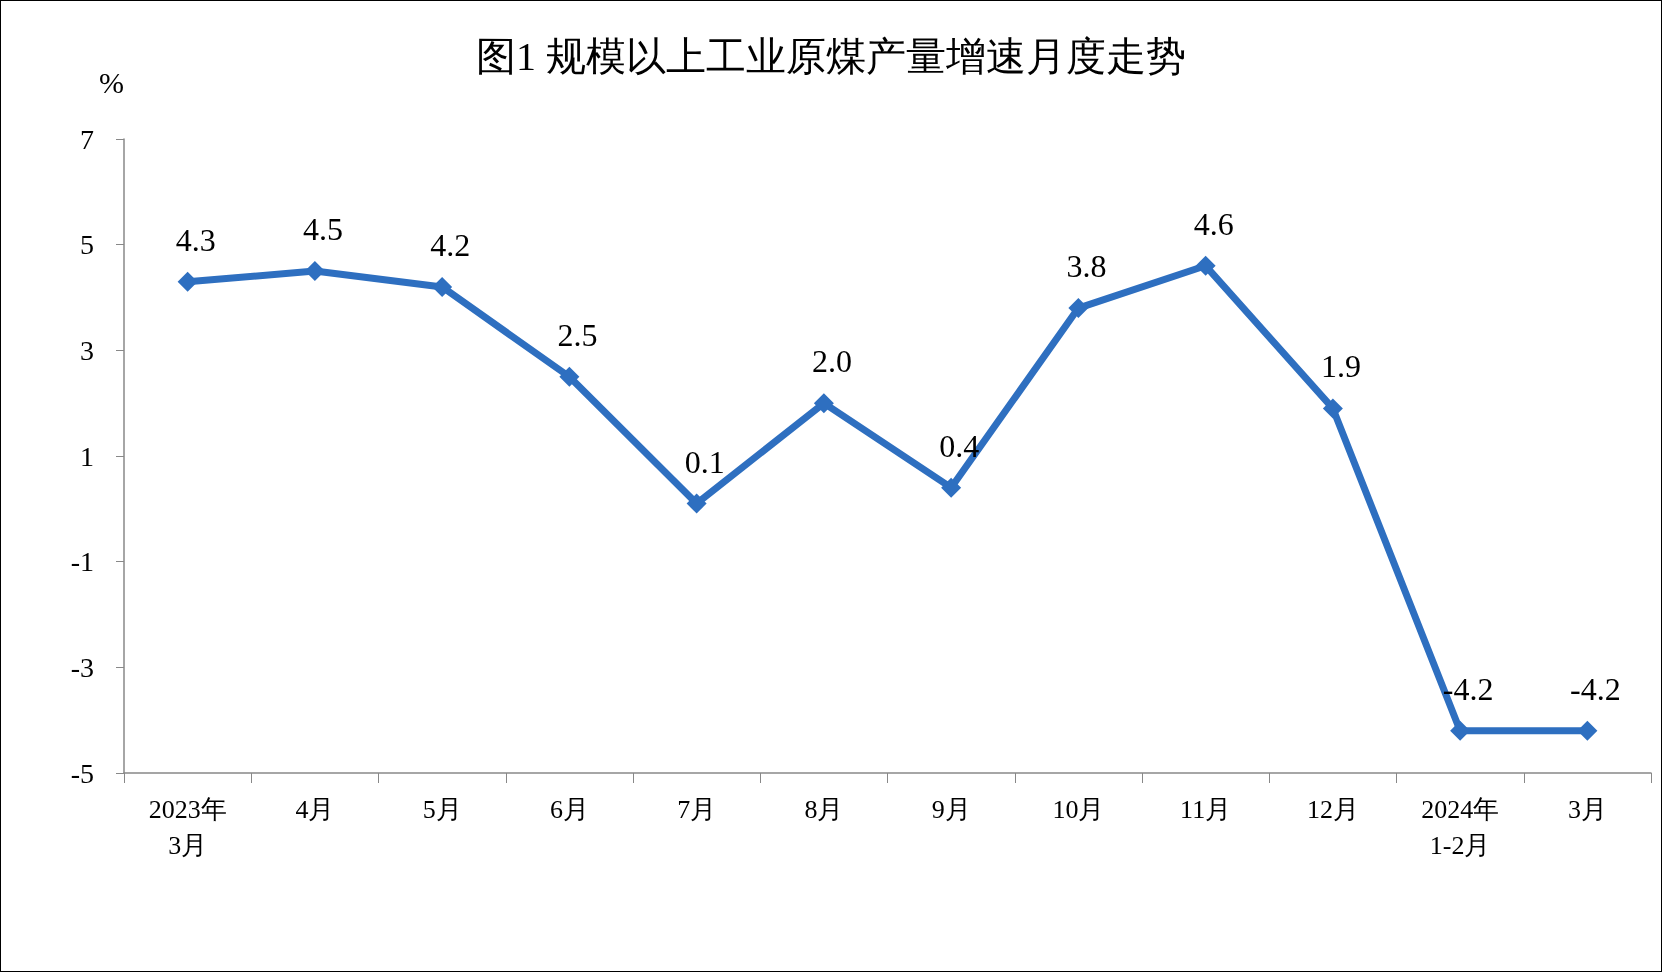 Image resolution: width=1662 pixels, height=972 pixels. What do you see at coordinates (1587, 809) in the screenshot?
I see `x-tick-label: 3月` at bounding box center [1587, 809].